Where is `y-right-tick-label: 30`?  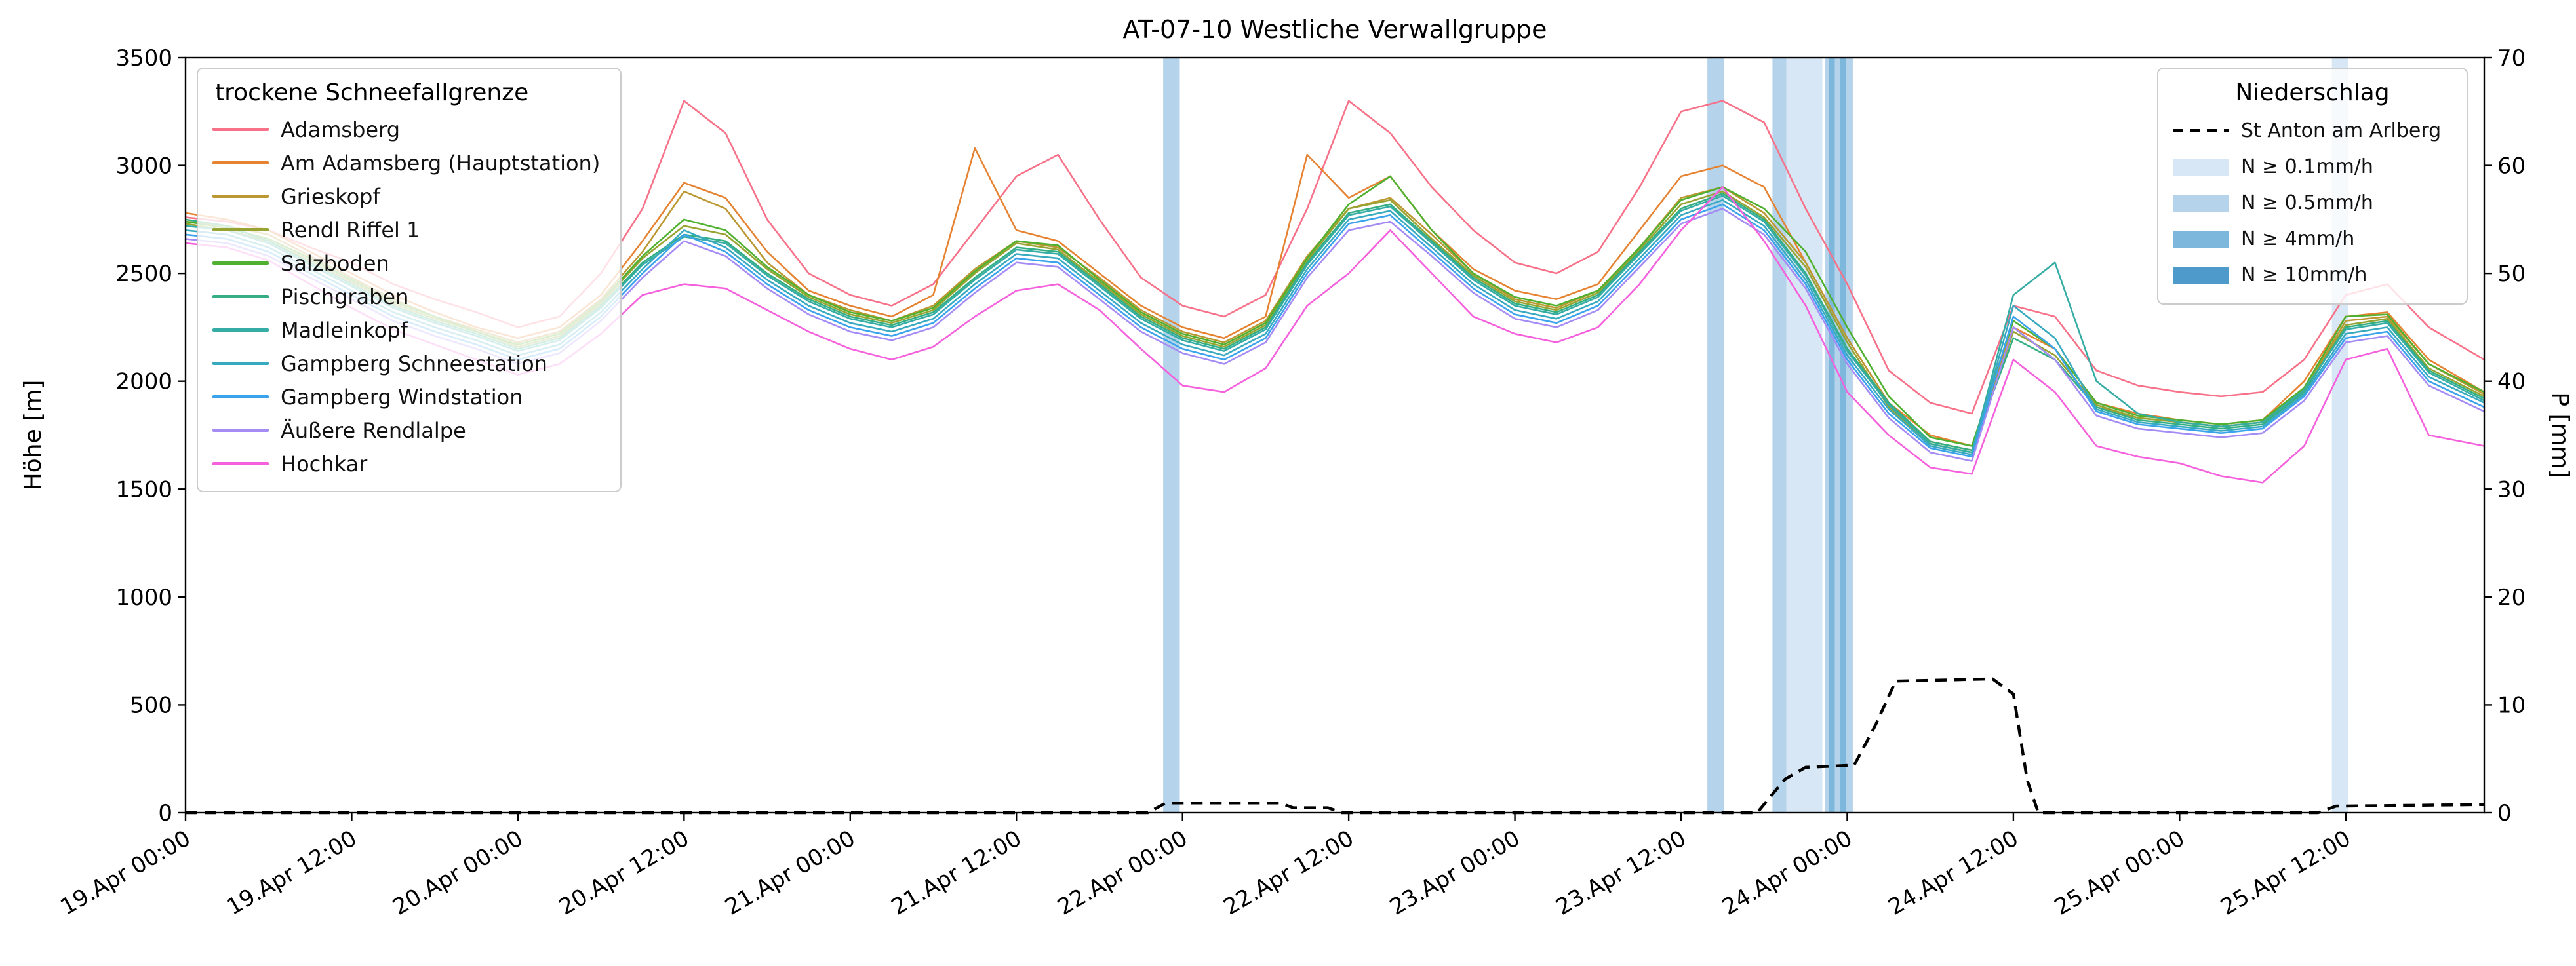 y-right-tick-label: 30 is located at coordinates (2511, 489).